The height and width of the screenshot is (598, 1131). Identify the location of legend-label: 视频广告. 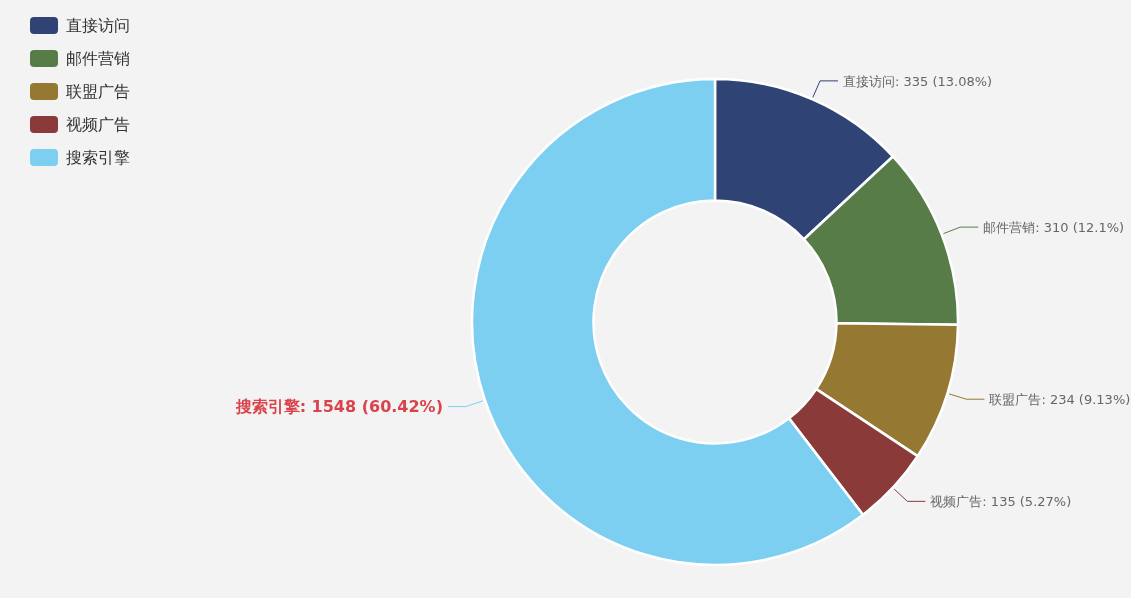
(98, 124).